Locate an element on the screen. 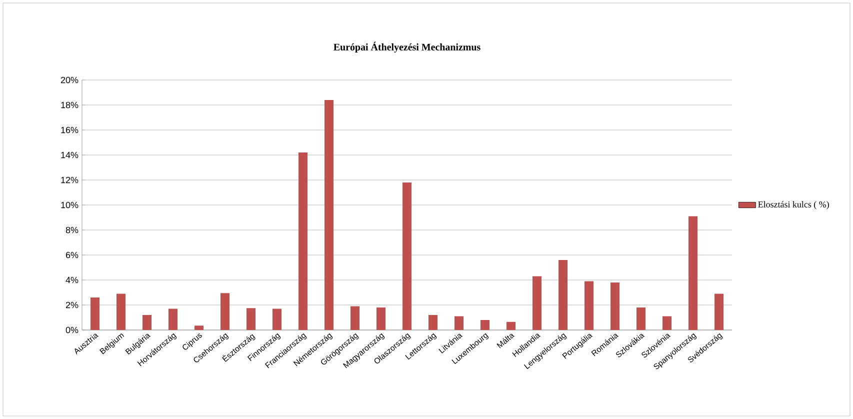 The image size is (853, 419). legend-label: Elosztási kulcs ( %) is located at coordinates (793, 205).